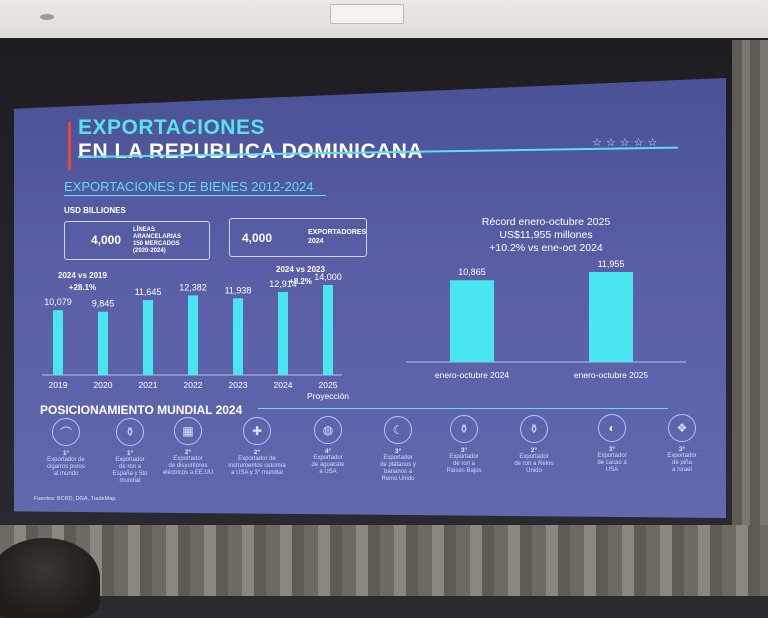  What do you see at coordinates (464, 445) in the screenshot?
I see `position-item: ⚱ 3° Exportador de ron a Países Bajos` at bounding box center [464, 445].